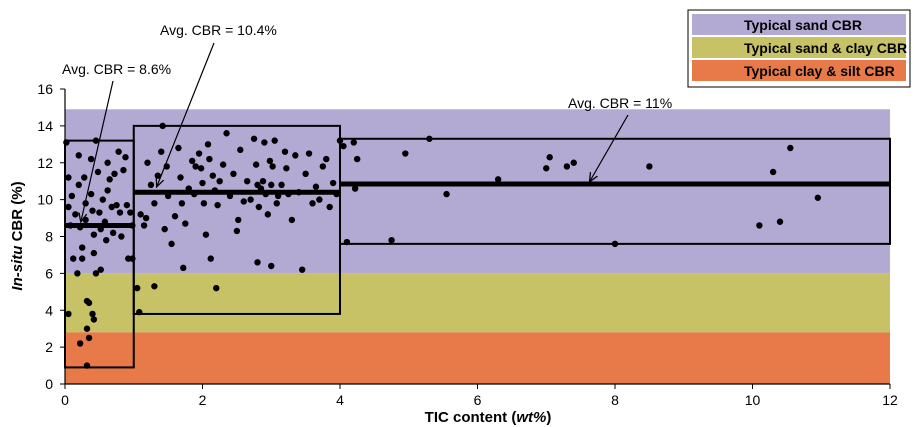 This screenshot has height=427, width=914. I want to click on y-axis-label: In-situ CBR (%), so click(17, 235).